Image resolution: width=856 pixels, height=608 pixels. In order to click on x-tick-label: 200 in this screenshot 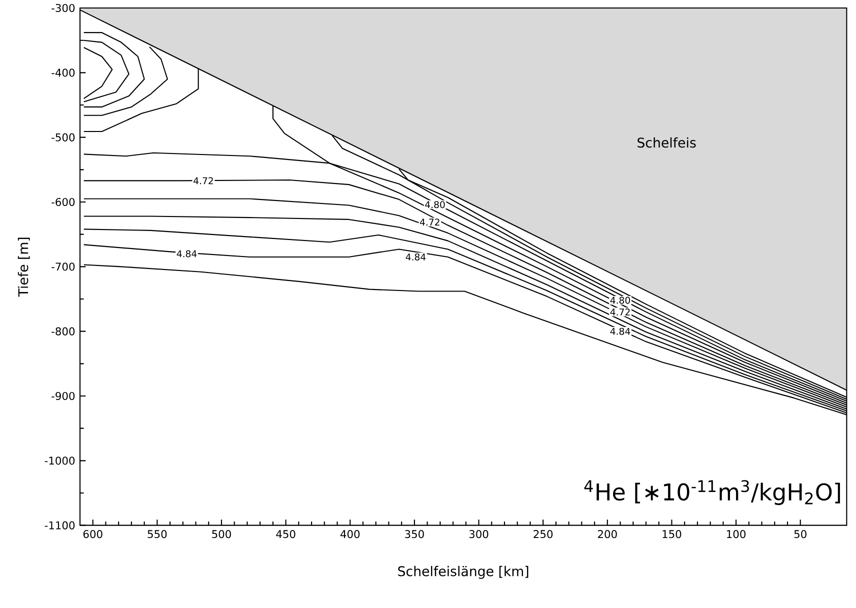, I will do `click(607, 534)`.